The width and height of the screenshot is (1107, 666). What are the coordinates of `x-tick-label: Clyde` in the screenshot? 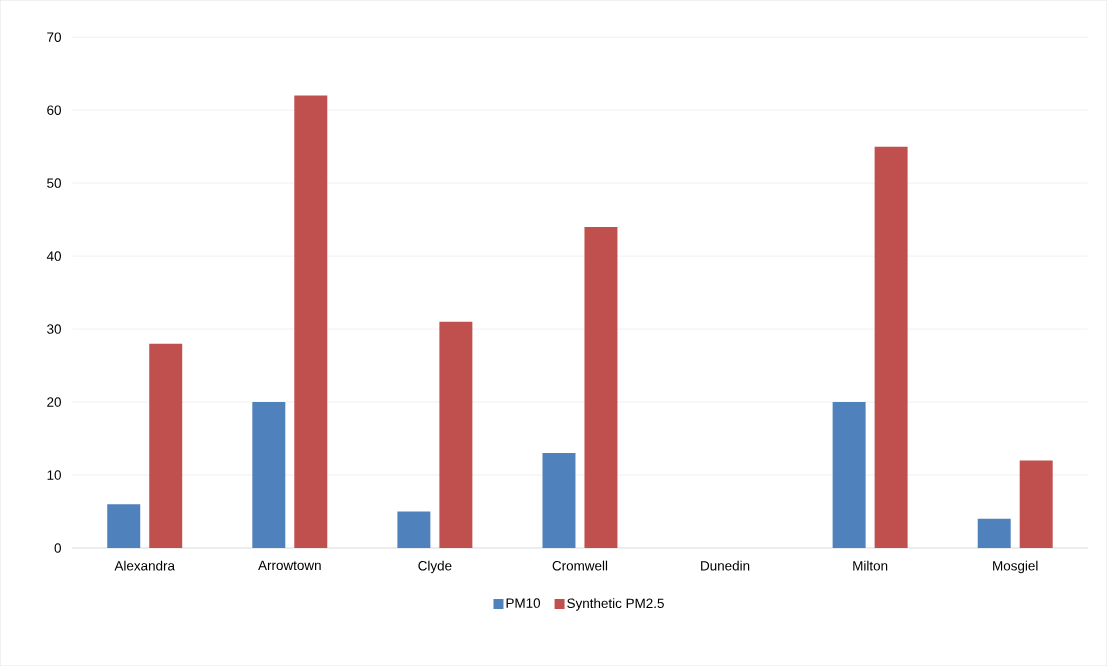 It's located at (435, 567).